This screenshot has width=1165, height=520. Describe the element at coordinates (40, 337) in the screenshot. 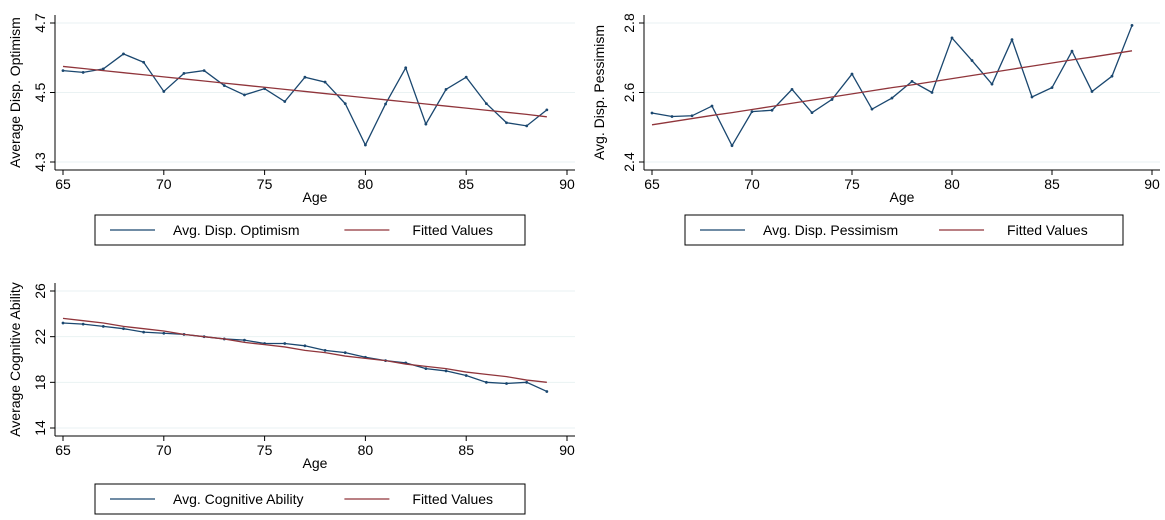

I see `y-tick-label: 22` at that location.